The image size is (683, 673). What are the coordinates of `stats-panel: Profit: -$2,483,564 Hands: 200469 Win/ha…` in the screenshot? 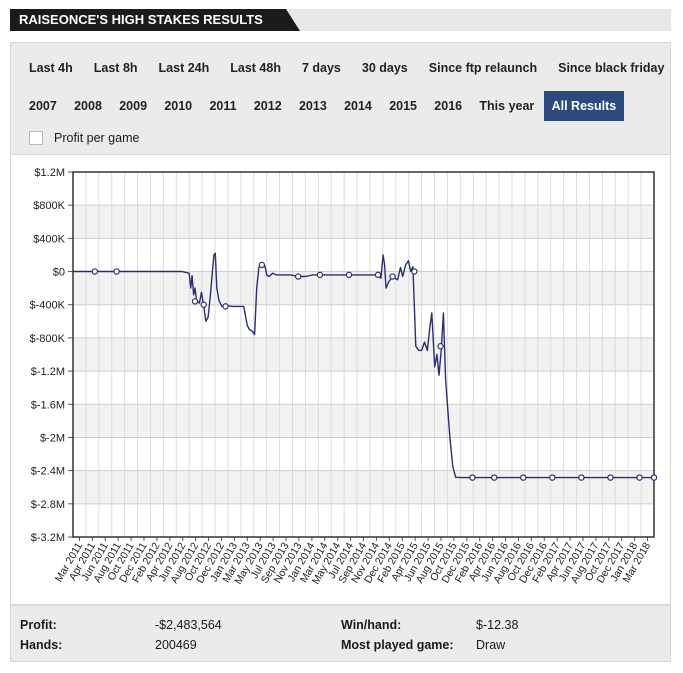 It's located at (340, 633).